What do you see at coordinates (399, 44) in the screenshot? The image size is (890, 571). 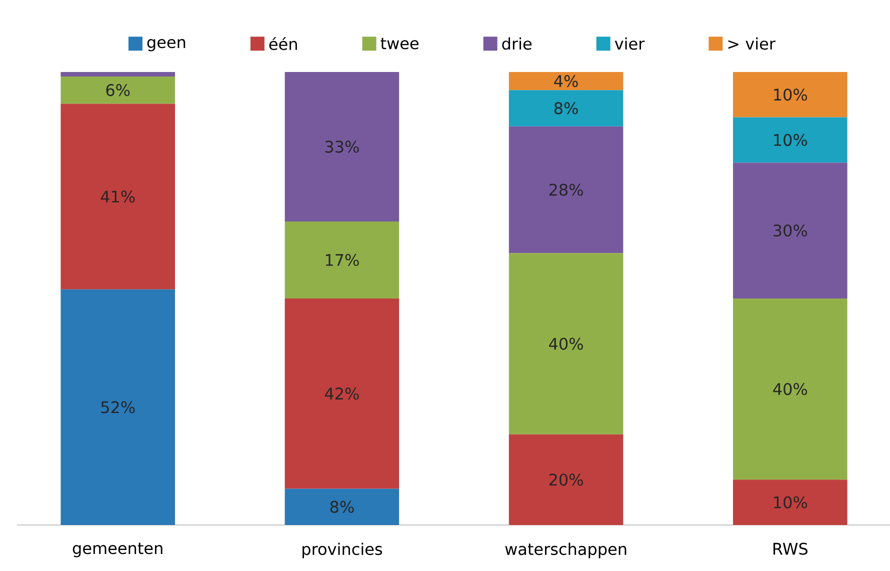 I see `legend-label: twee` at bounding box center [399, 44].